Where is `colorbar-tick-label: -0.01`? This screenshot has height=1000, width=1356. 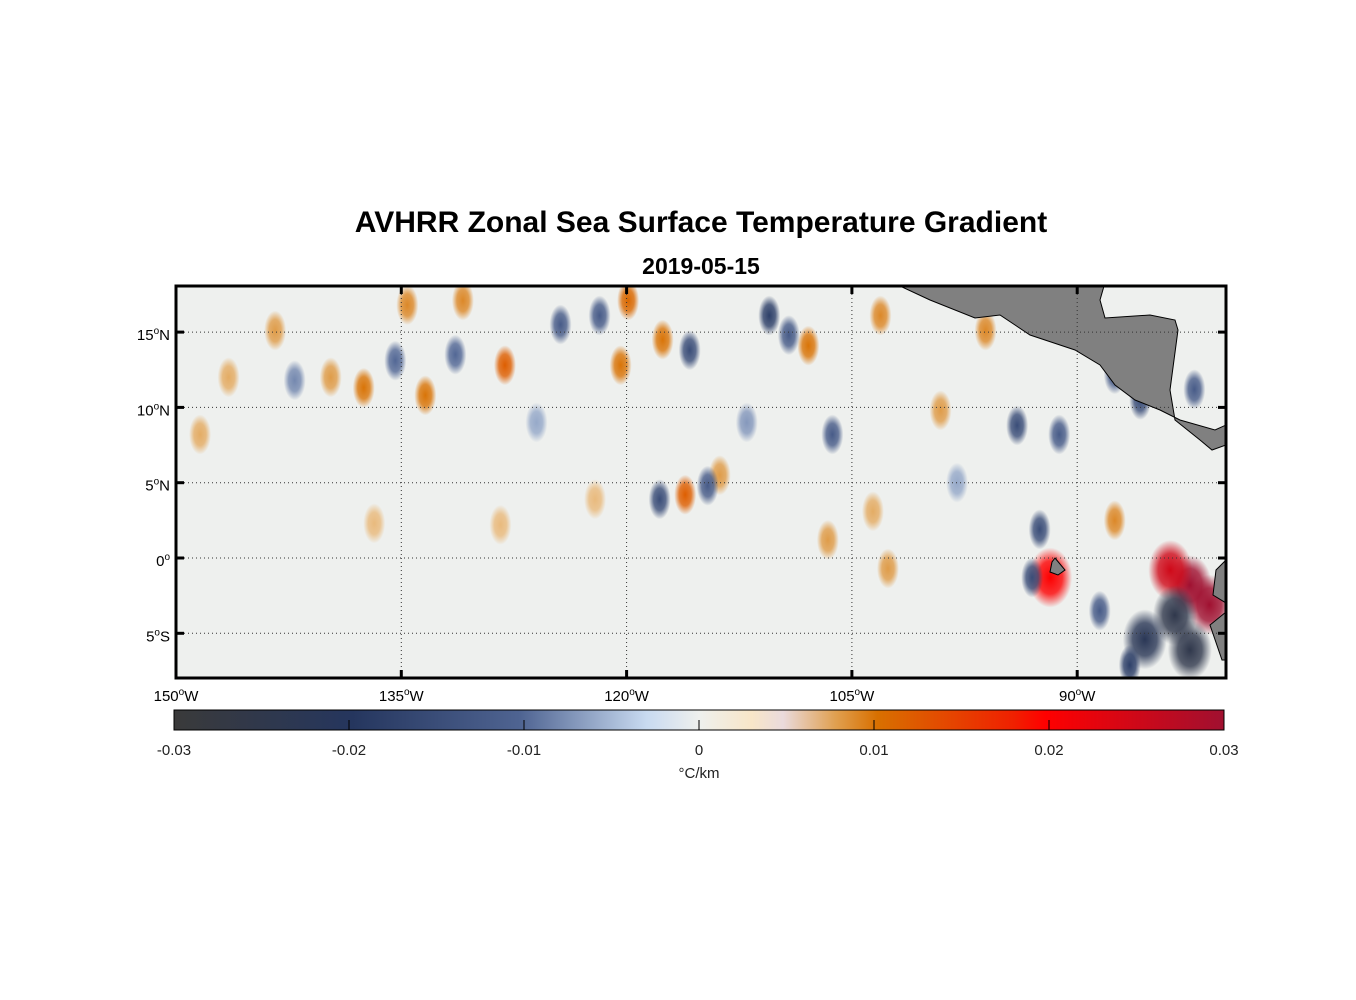 colorbar-tick-label: -0.01 is located at coordinates (524, 750).